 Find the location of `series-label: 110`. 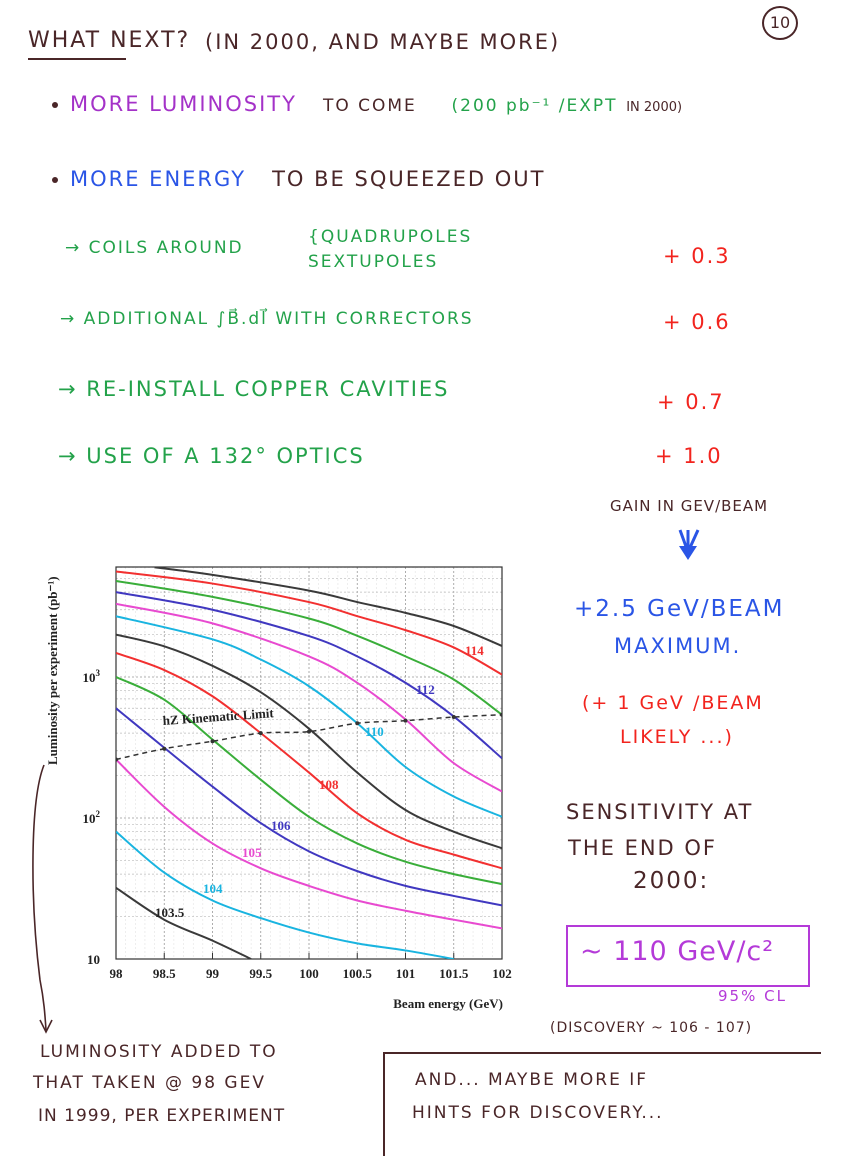

series-label: 110 is located at coordinates (374, 731).